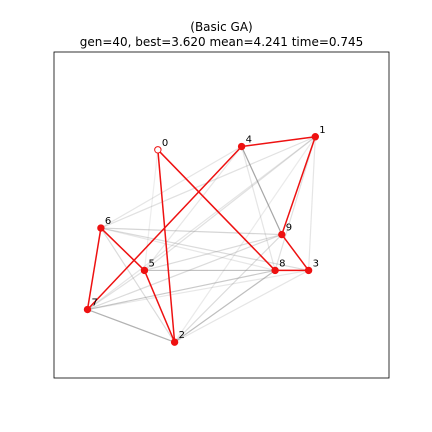  What do you see at coordinates (282, 263) in the screenshot?
I see `city-label-8: 8` at bounding box center [282, 263].